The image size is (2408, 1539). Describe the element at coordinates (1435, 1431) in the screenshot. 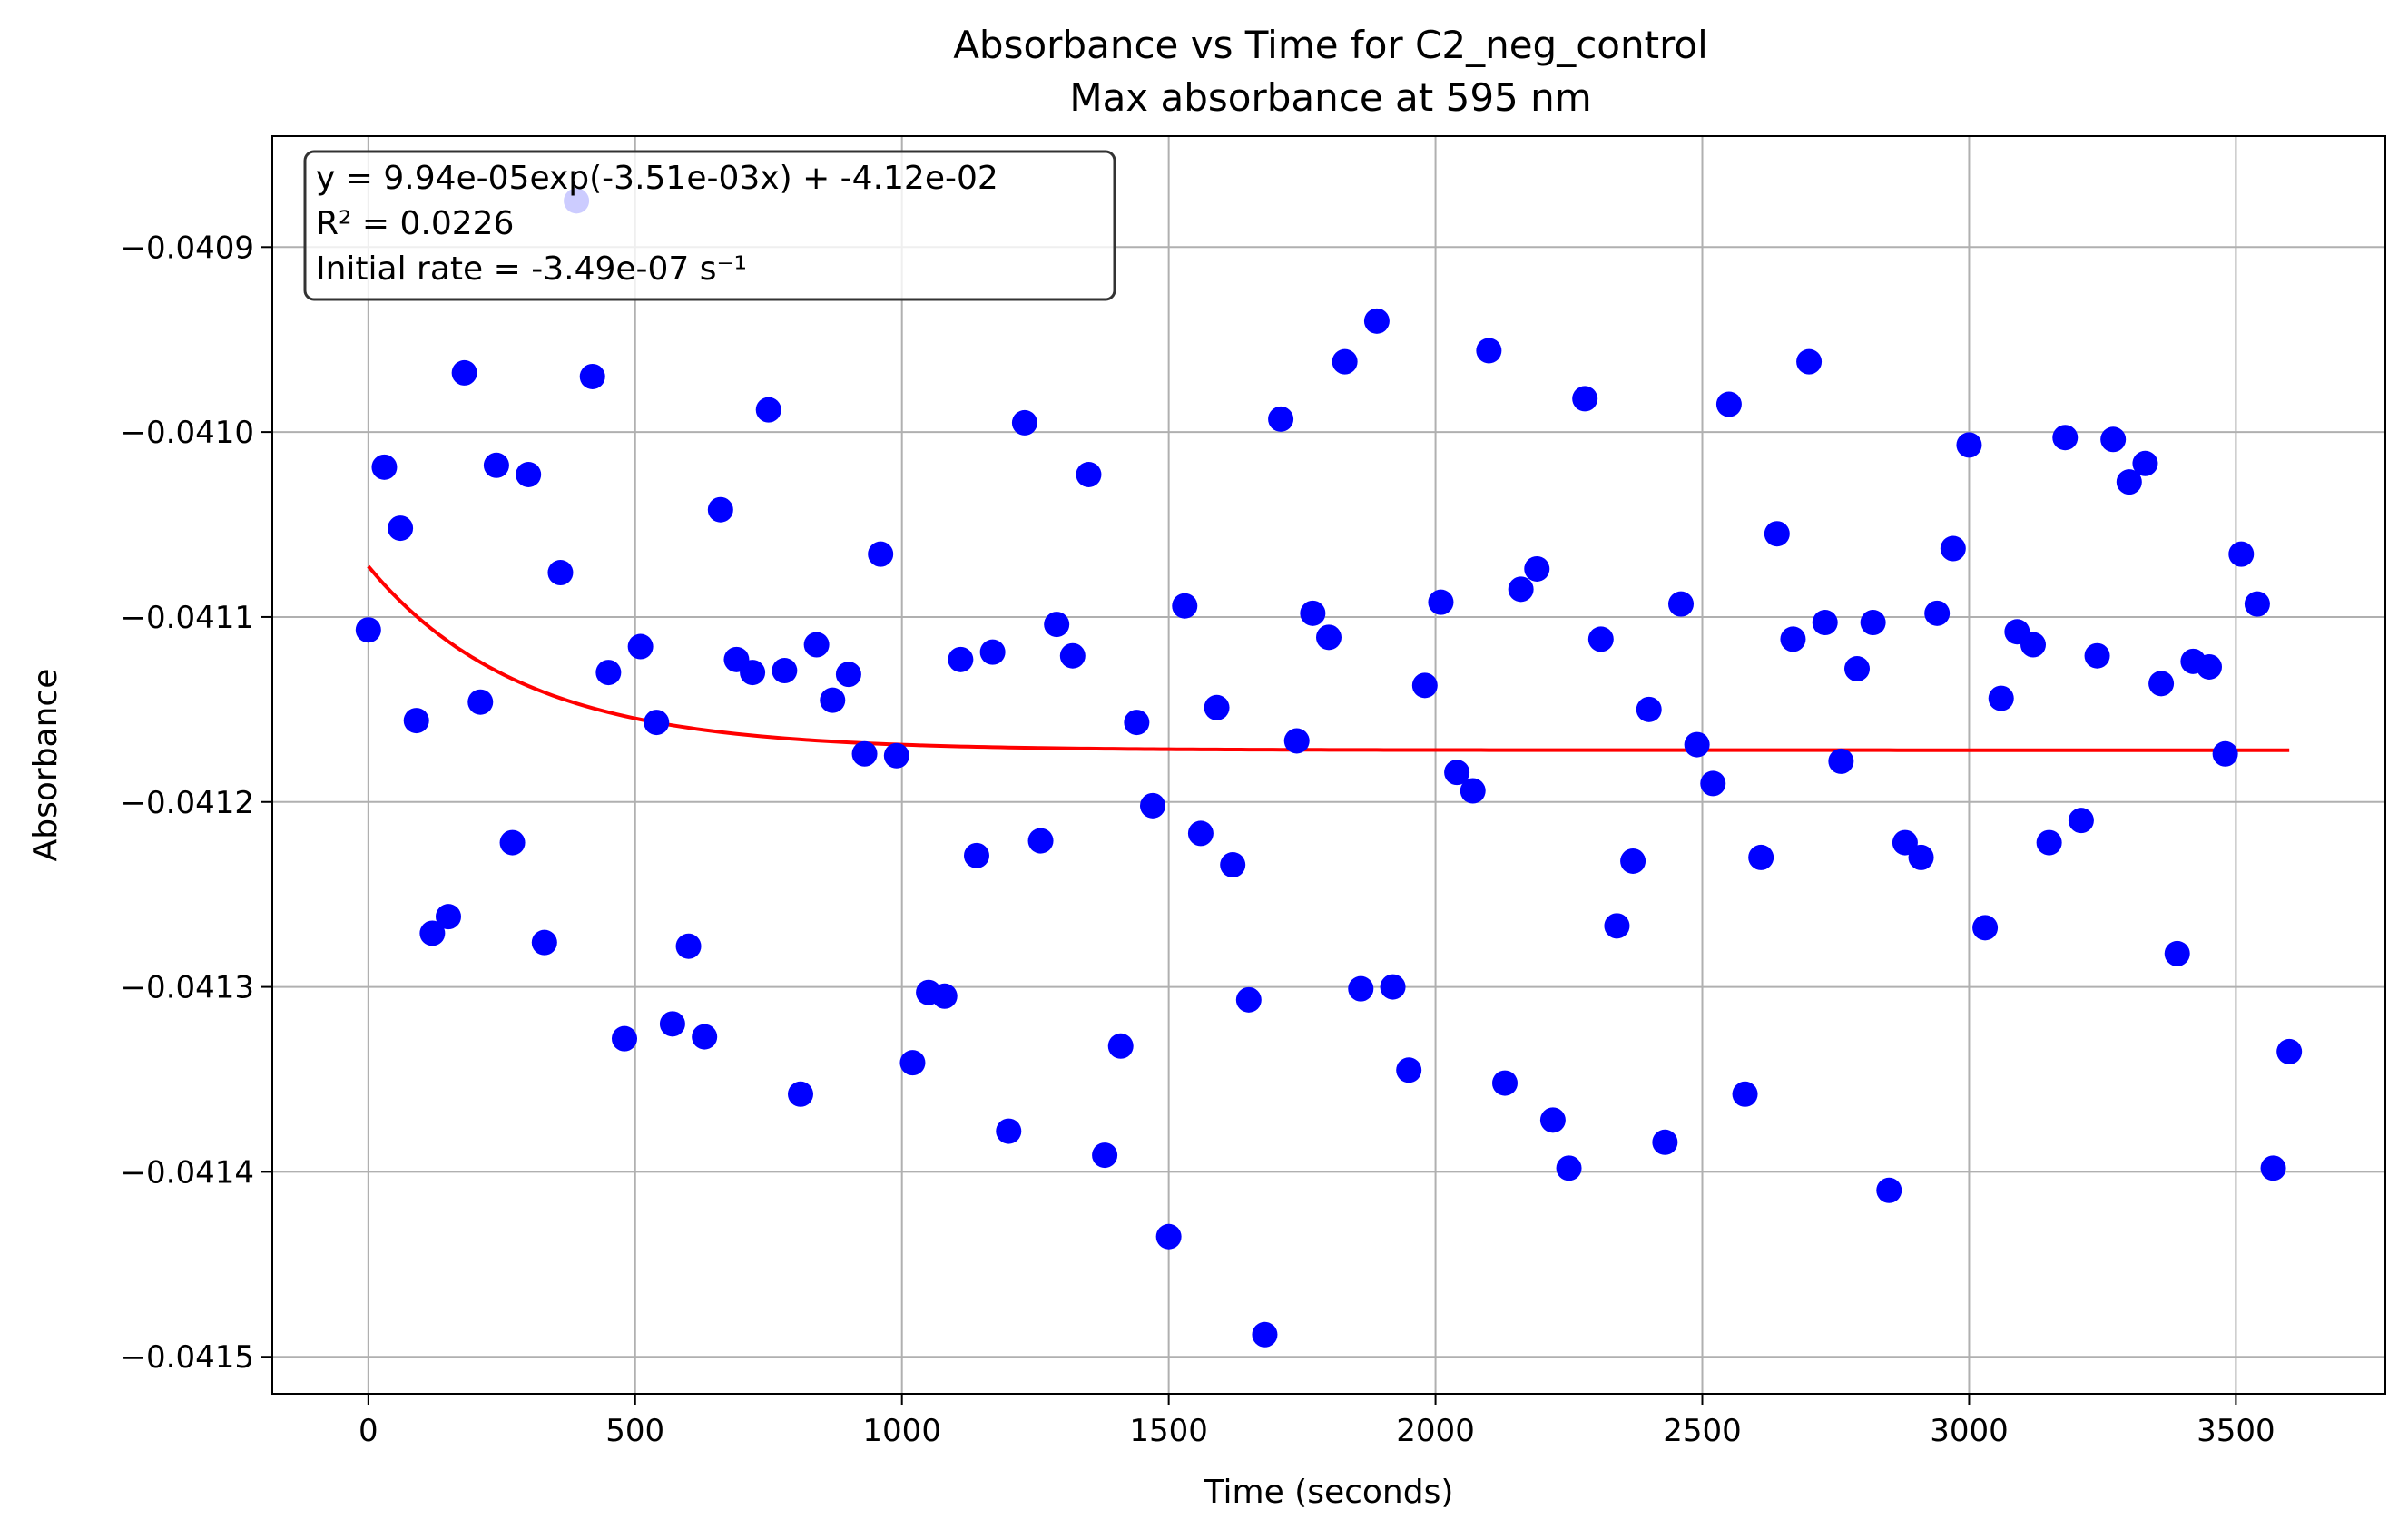

I see `x-tick-label: 2000` at that location.